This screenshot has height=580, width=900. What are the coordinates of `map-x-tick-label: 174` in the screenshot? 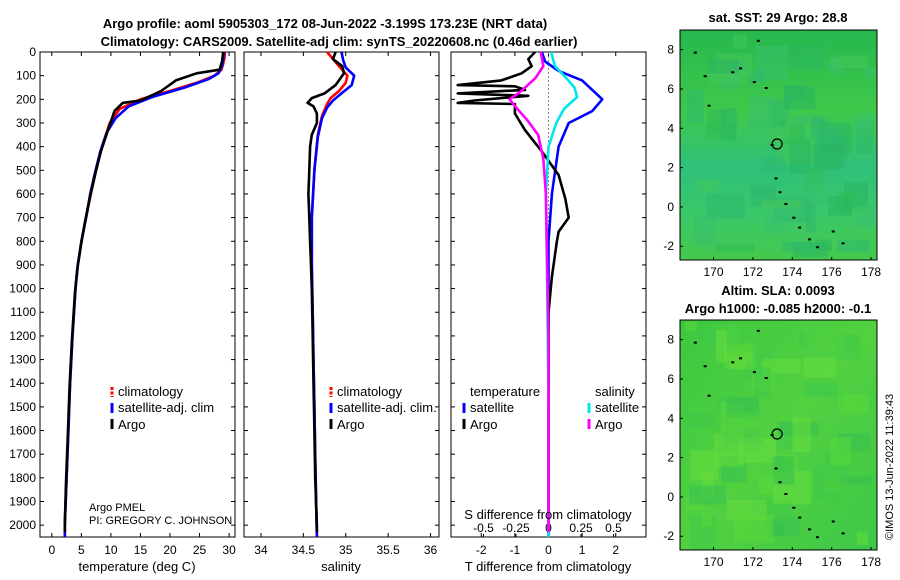 It's located at (792, 272).